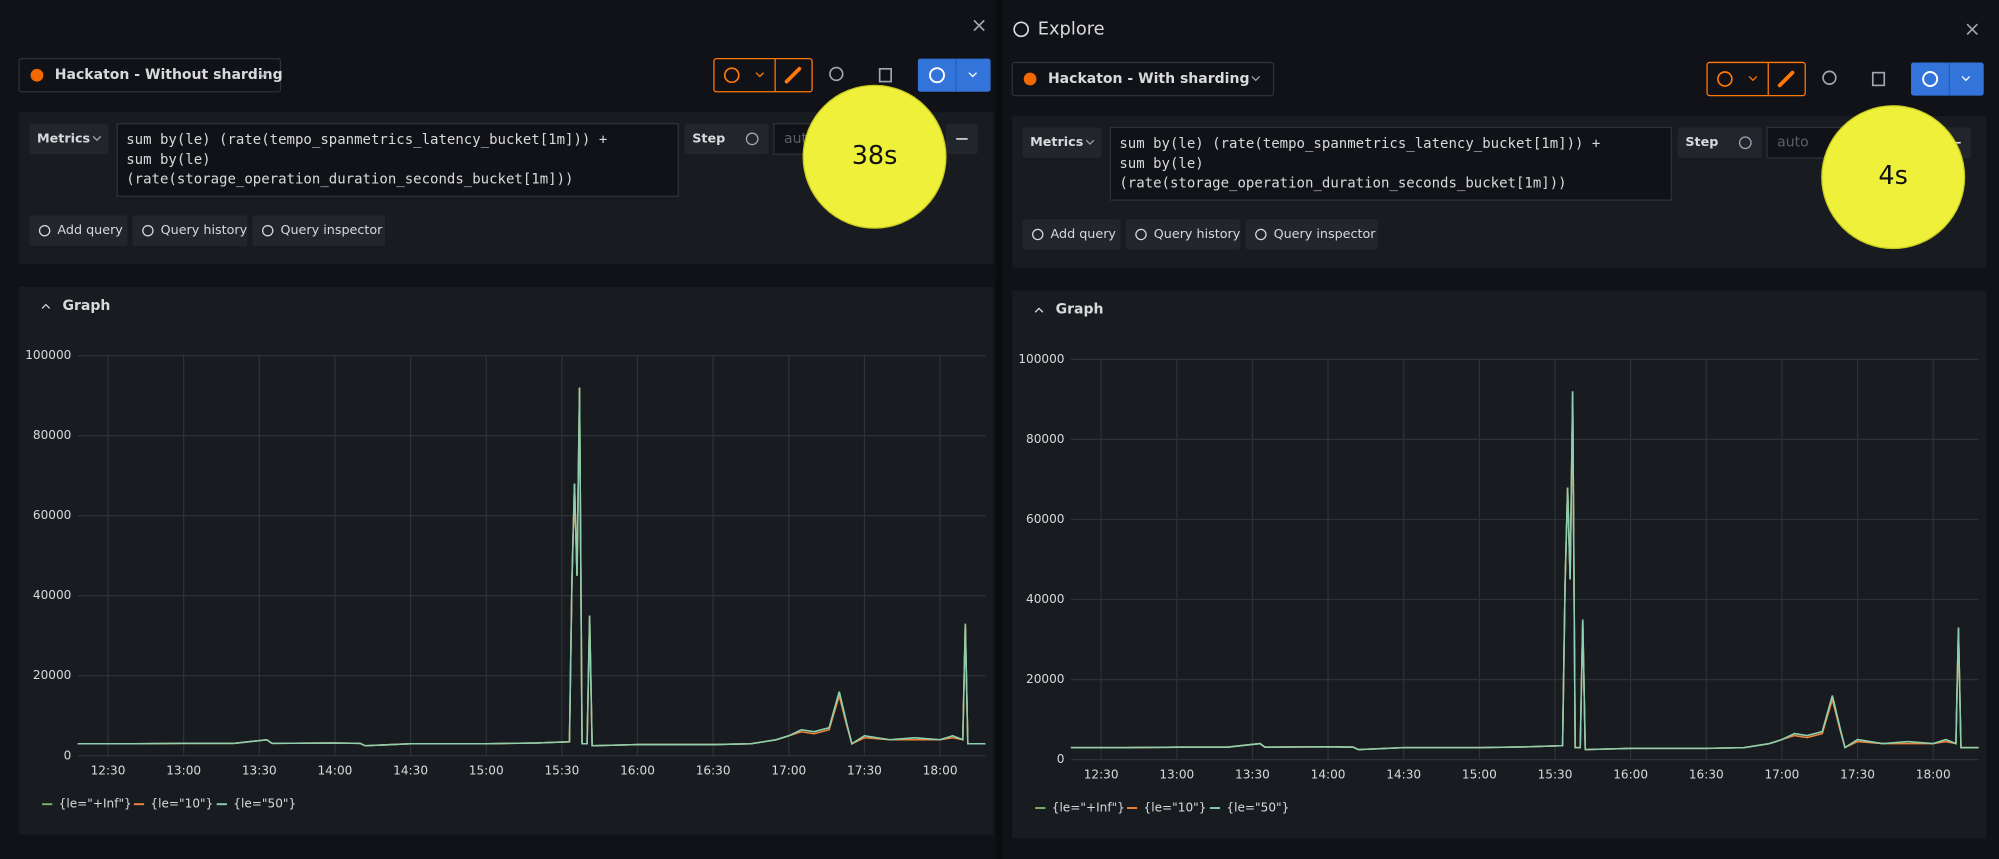 This screenshot has height=859, width=1999. What do you see at coordinates (1039, 310) in the screenshot?
I see `collapse-icon` at bounding box center [1039, 310].